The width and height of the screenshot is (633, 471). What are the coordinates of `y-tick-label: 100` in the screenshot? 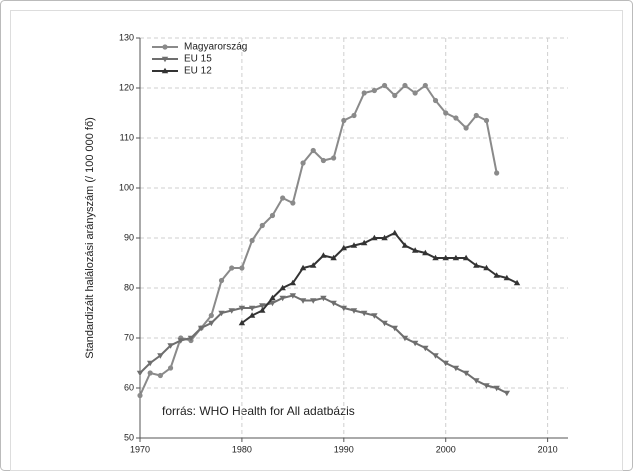 It's located at (126, 187).